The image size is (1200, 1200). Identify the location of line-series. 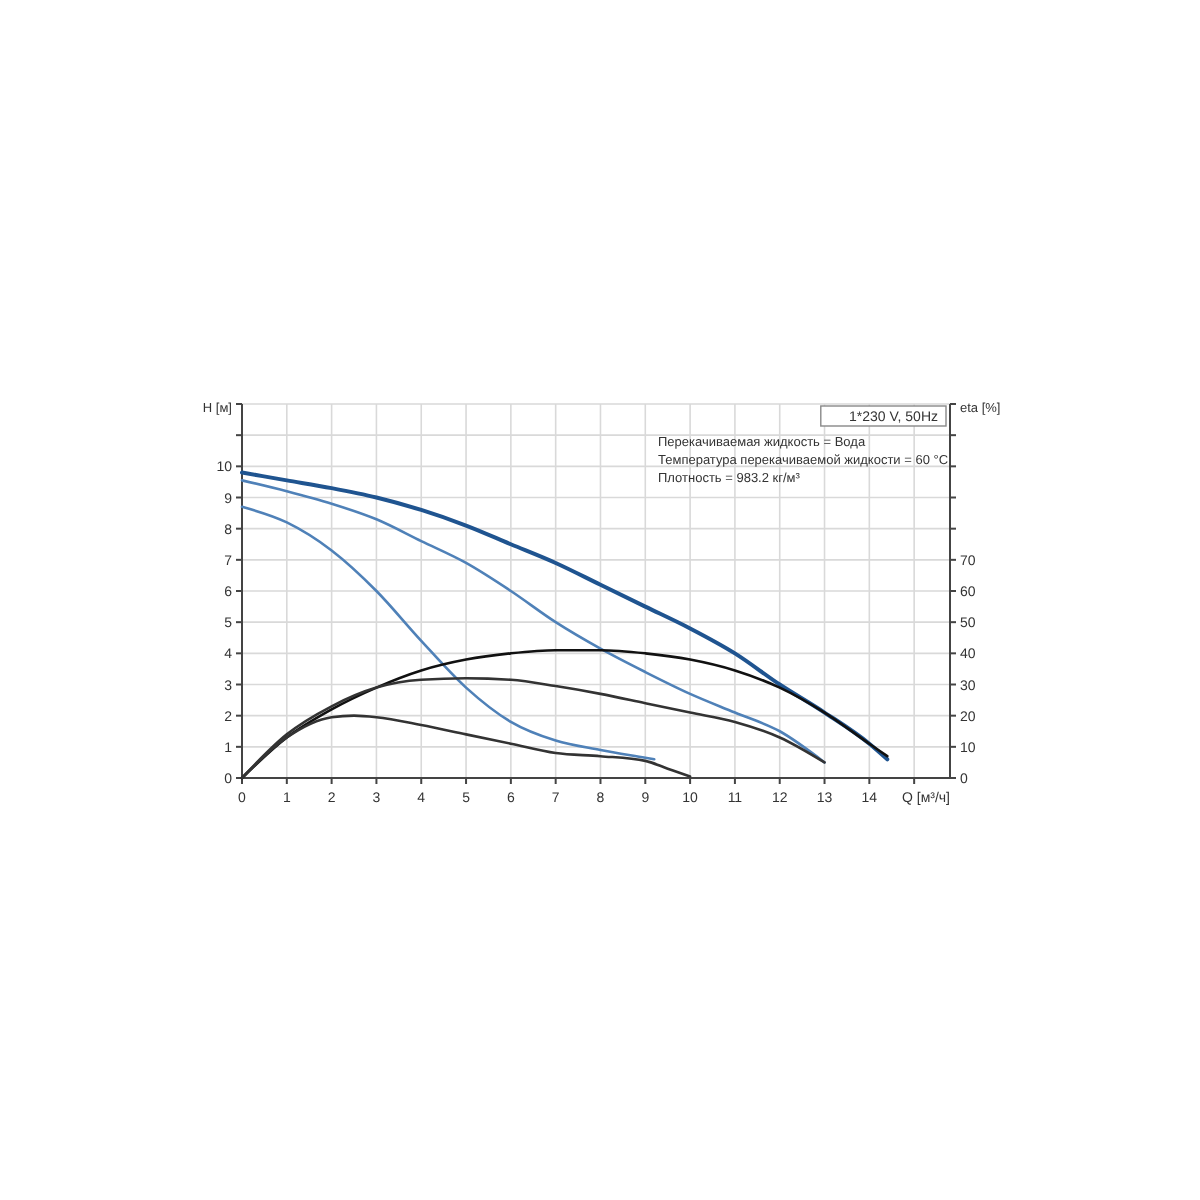
(448, 633).